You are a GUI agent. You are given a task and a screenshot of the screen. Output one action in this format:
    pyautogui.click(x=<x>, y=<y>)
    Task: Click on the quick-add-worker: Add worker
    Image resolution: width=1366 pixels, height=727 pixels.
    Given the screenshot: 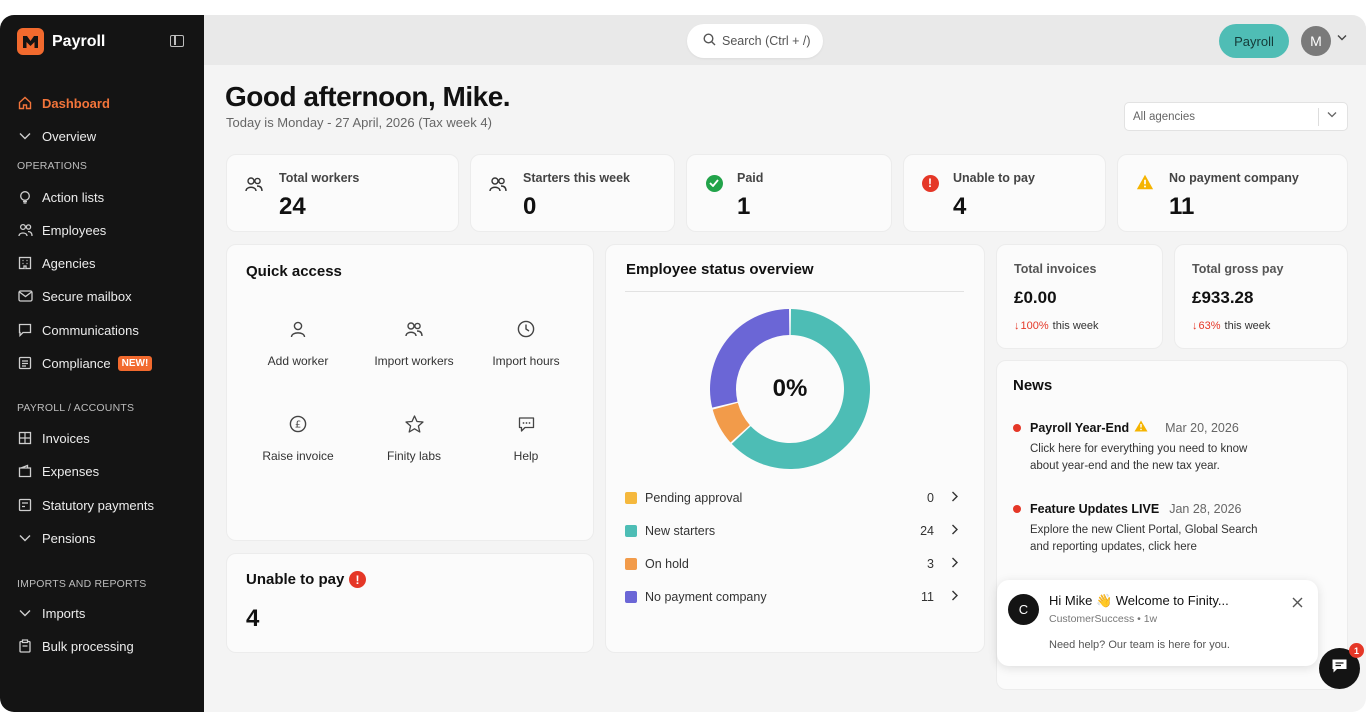 What is the action you would take?
    pyautogui.click(x=298, y=343)
    